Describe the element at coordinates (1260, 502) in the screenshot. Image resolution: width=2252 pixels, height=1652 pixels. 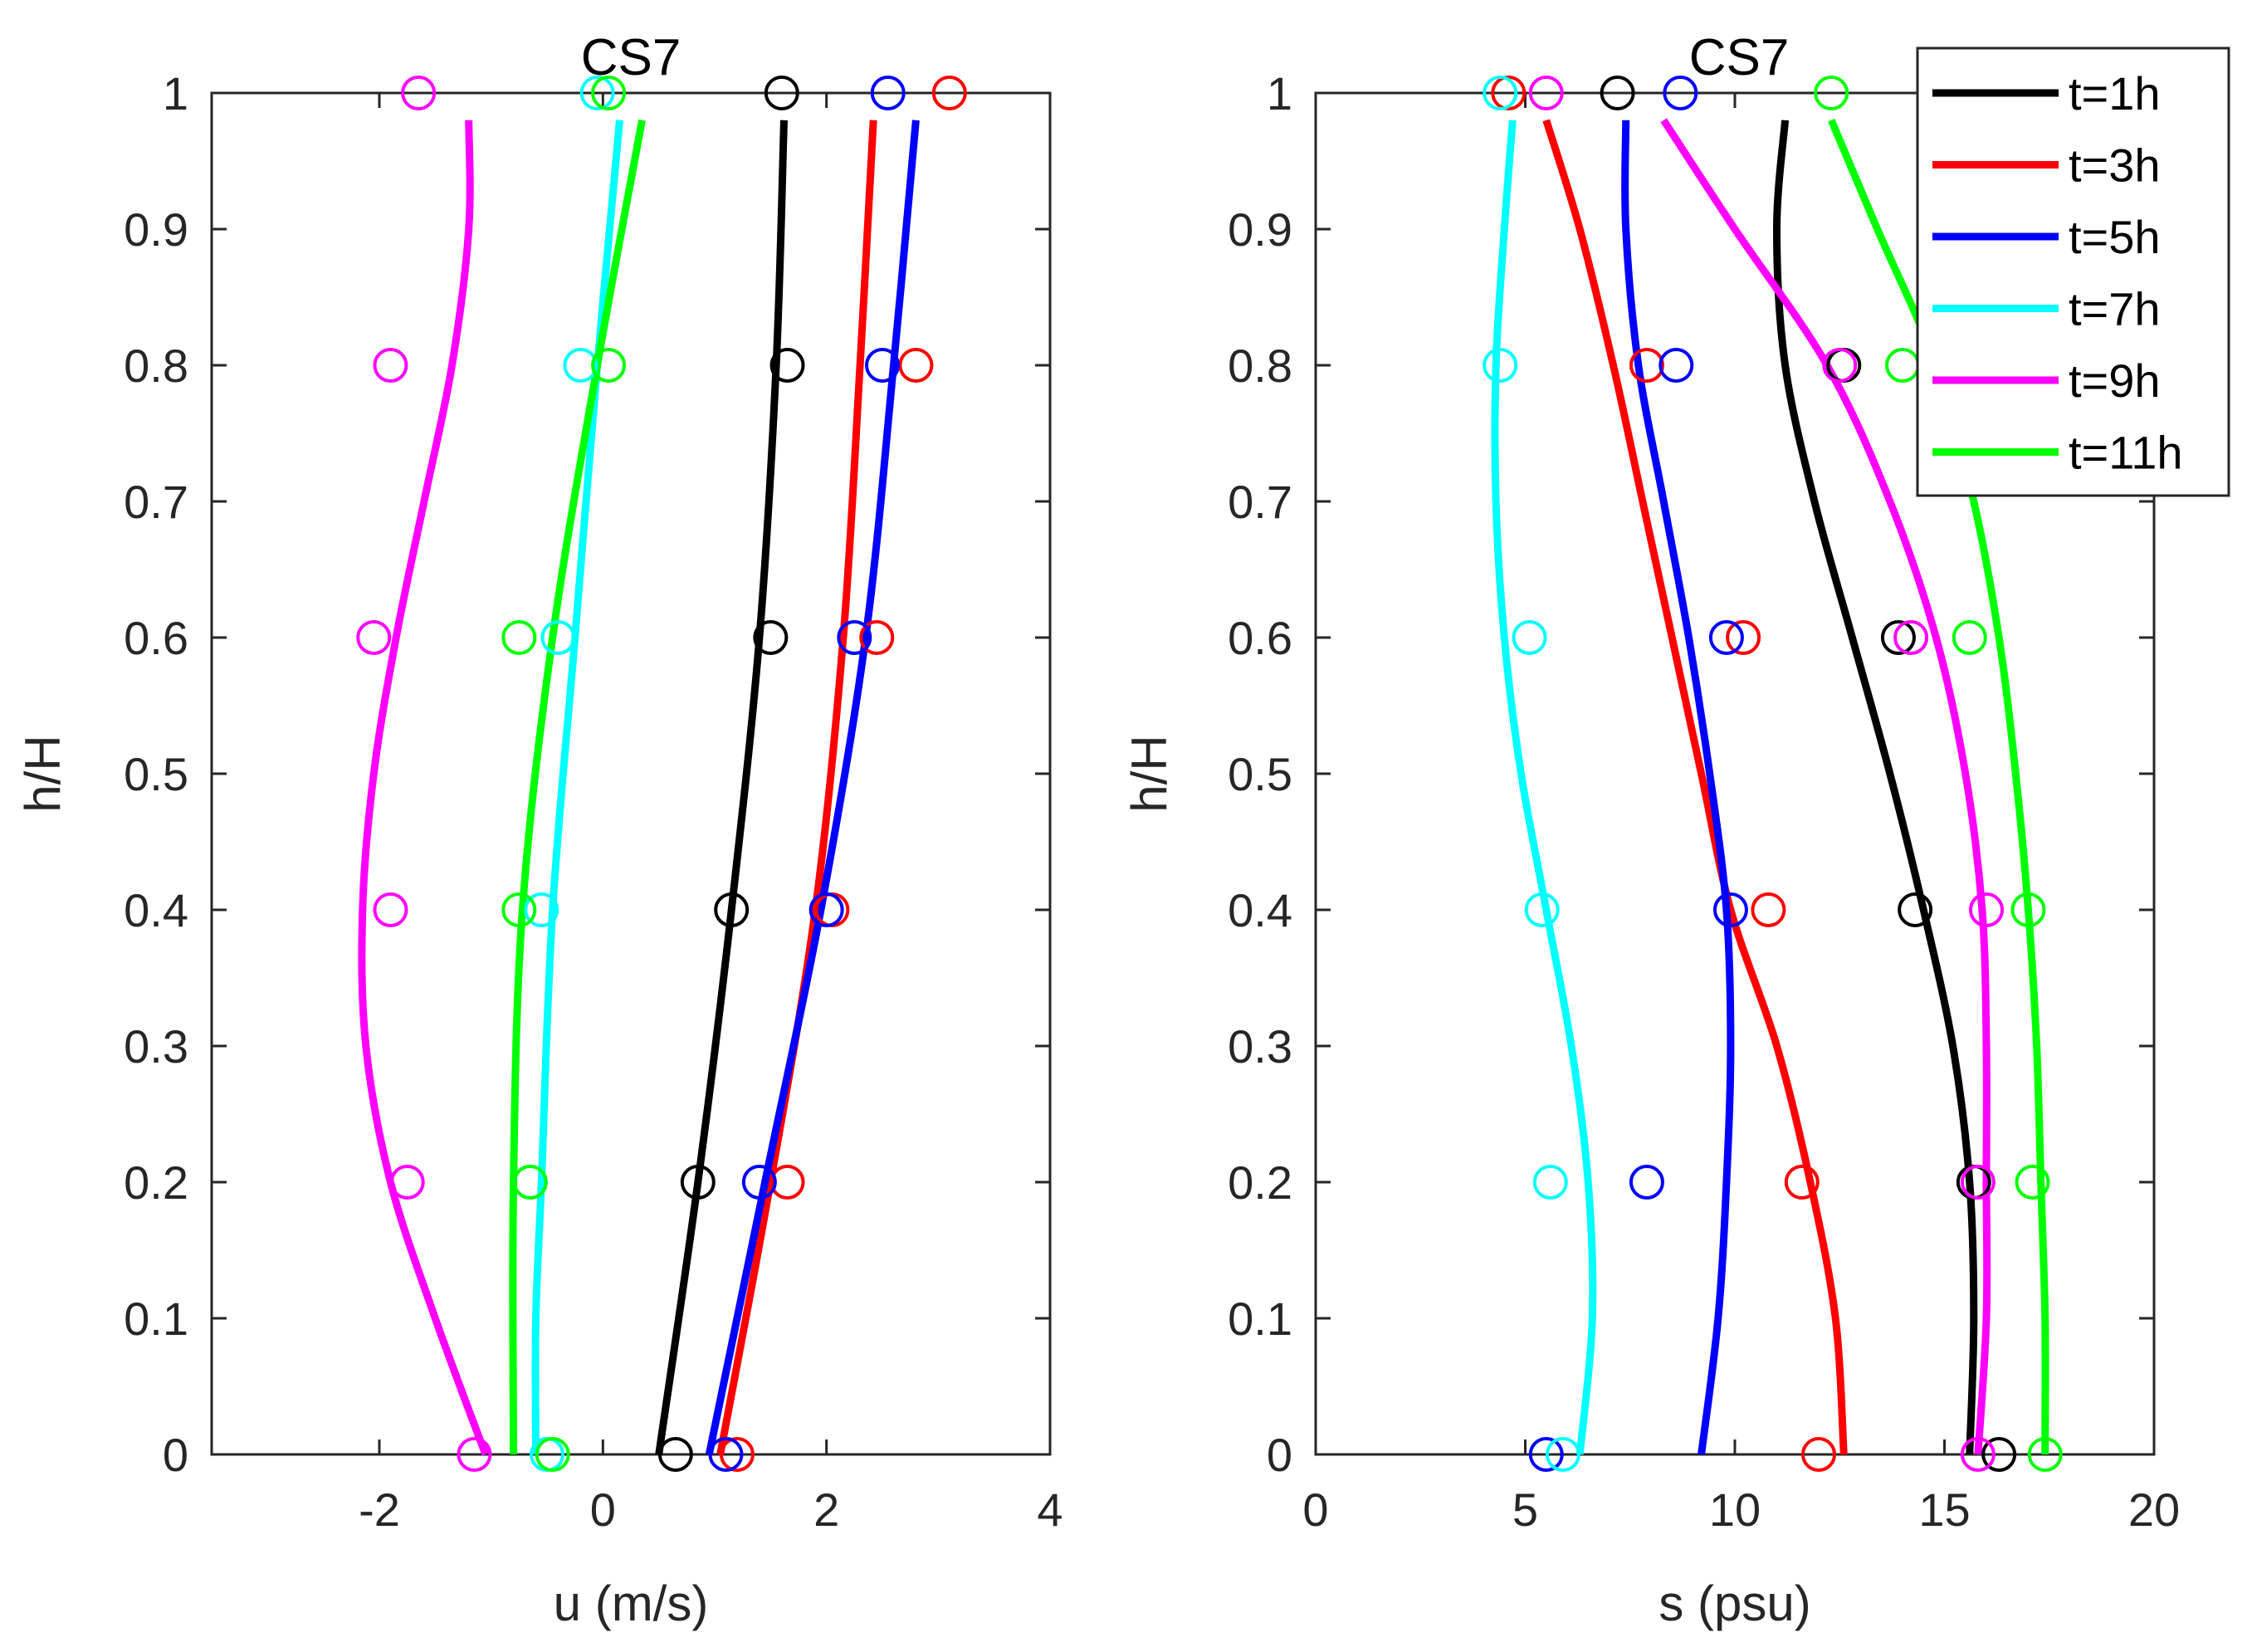
I see `y-tick-label: 0.7` at that location.